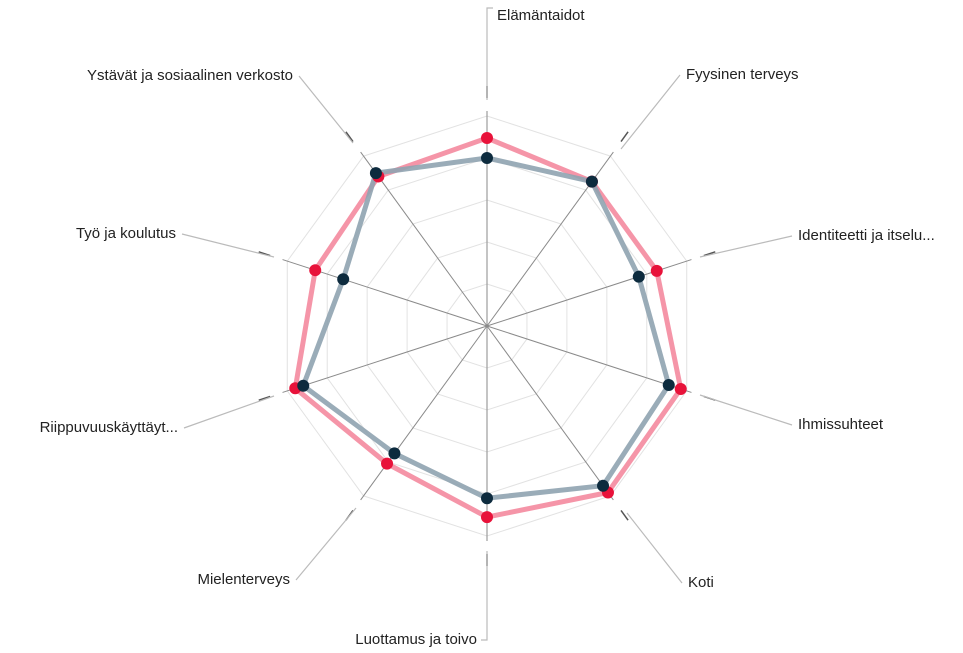 This screenshot has width=963, height=653. I want to click on axis-label: Ihmissuhteet, so click(841, 424).